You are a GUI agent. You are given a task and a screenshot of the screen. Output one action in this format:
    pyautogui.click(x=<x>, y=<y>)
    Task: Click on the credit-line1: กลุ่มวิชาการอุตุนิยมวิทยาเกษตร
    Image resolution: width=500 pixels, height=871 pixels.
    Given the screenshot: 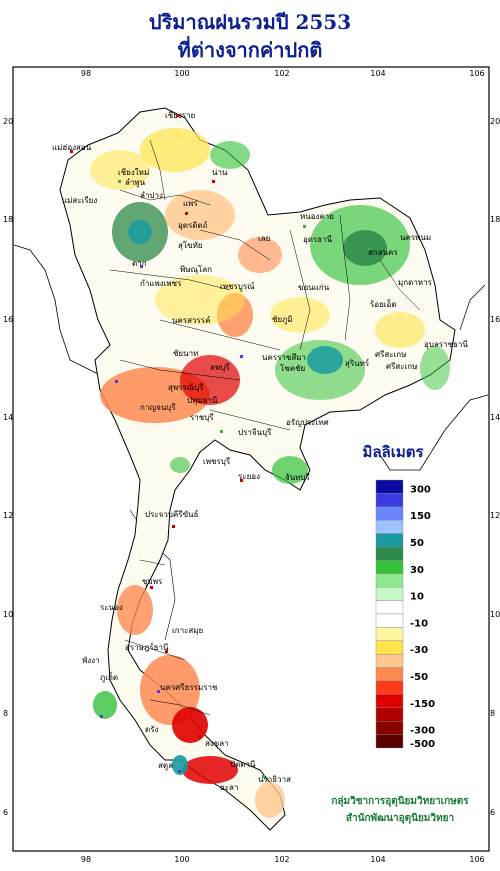 What is the action you would take?
    pyautogui.click(x=400, y=801)
    